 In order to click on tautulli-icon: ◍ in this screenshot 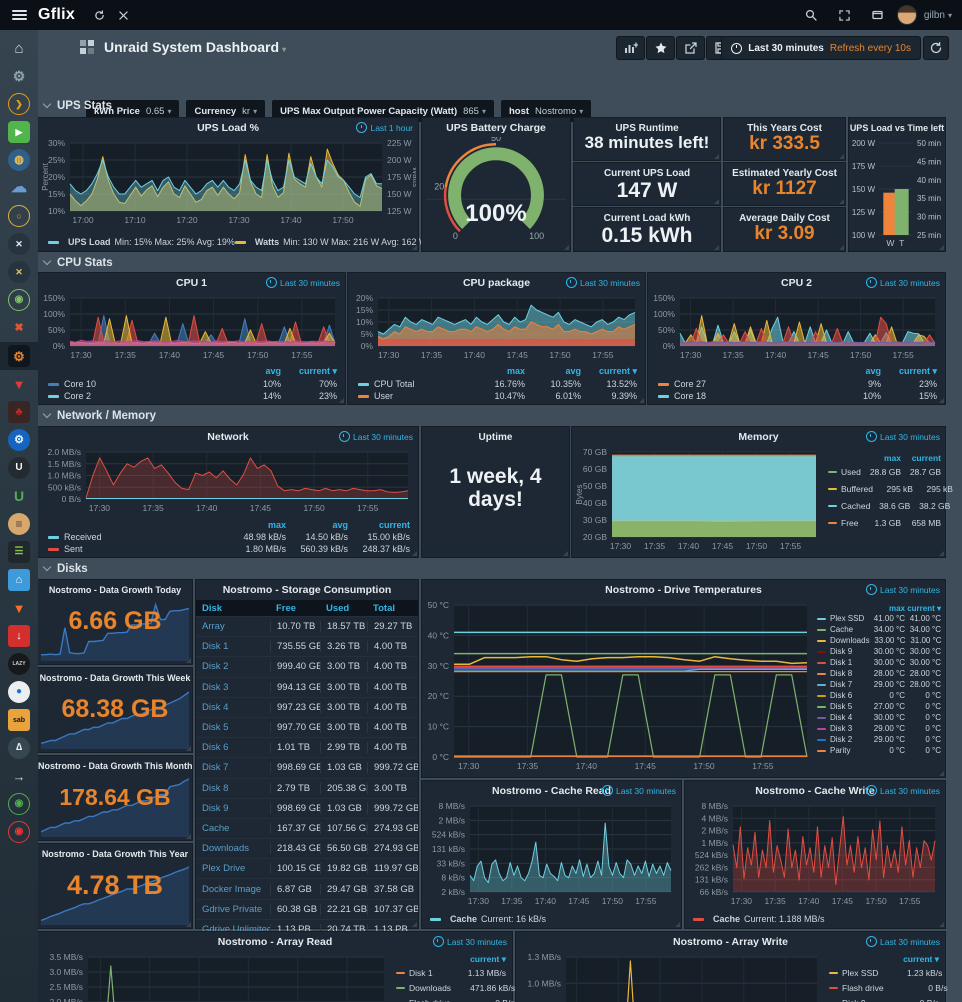, I will do `click(19, 160)`.